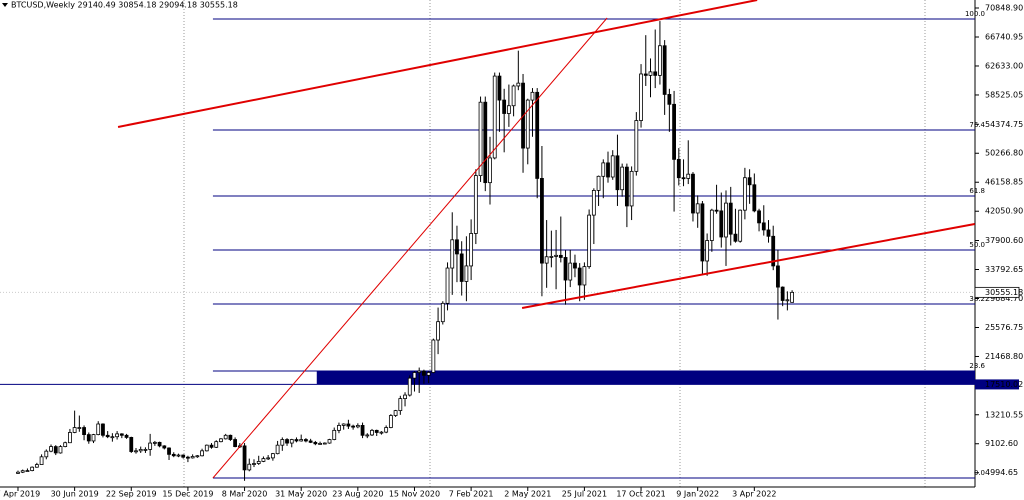 This screenshot has width=1024, height=500. What do you see at coordinates (1004, 292) in the screenshot?
I see `current-price-label: 30555.18` at bounding box center [1004, 292].